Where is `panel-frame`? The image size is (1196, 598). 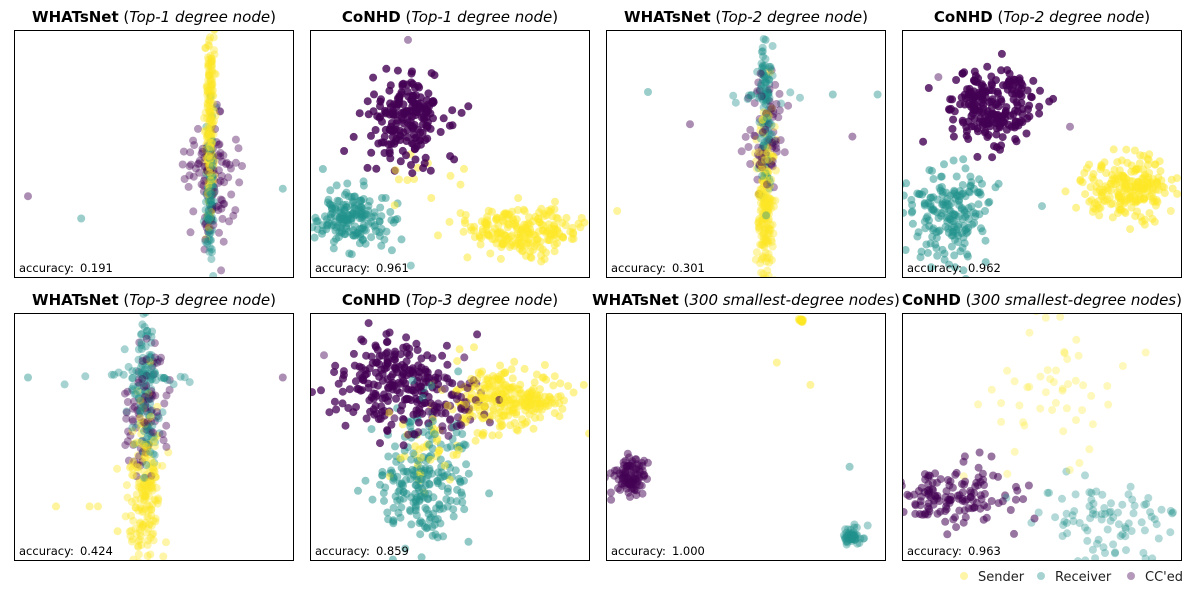
panel-frame is located at coordinates (450, 154).